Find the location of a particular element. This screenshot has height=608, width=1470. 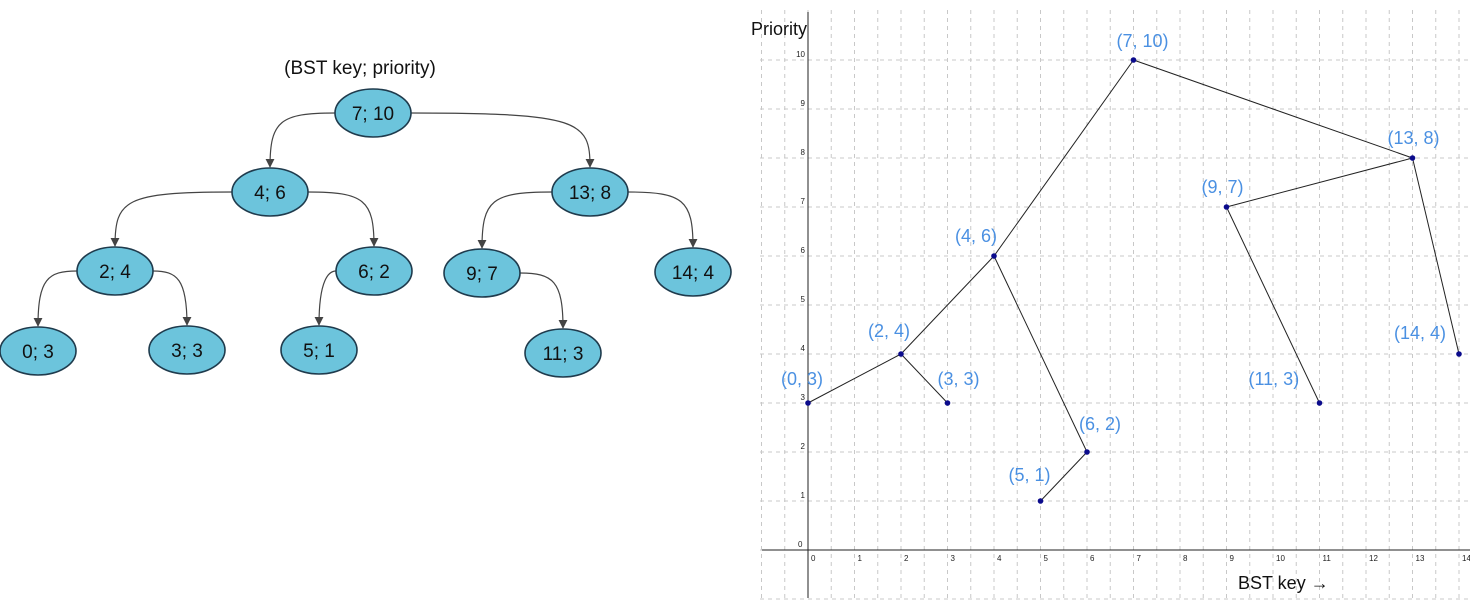

tree-node-7: 7; 10 is located at coordinates (373, 113).